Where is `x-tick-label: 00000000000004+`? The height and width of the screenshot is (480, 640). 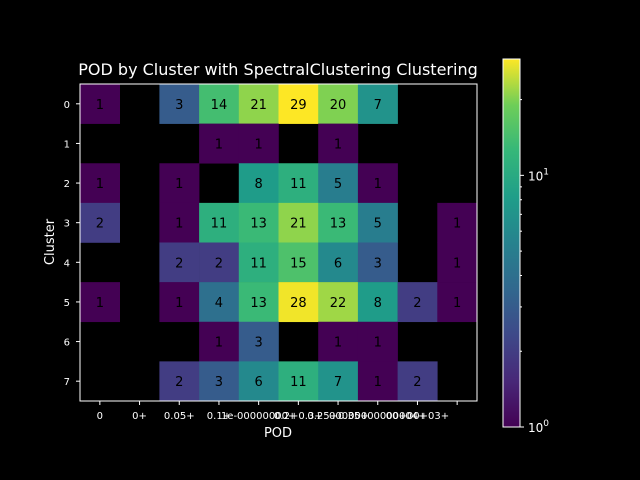 x-tick-label: 00000000000004+ is located at coordinates (377, 416).